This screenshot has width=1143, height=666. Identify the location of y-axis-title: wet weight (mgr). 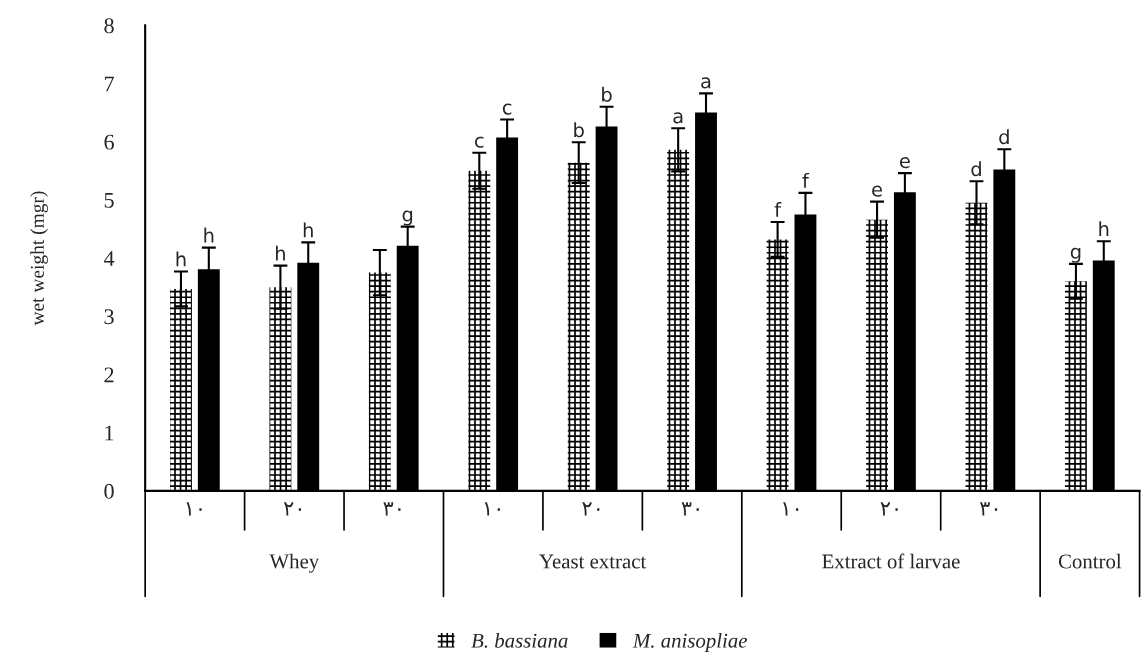
(39, 258).